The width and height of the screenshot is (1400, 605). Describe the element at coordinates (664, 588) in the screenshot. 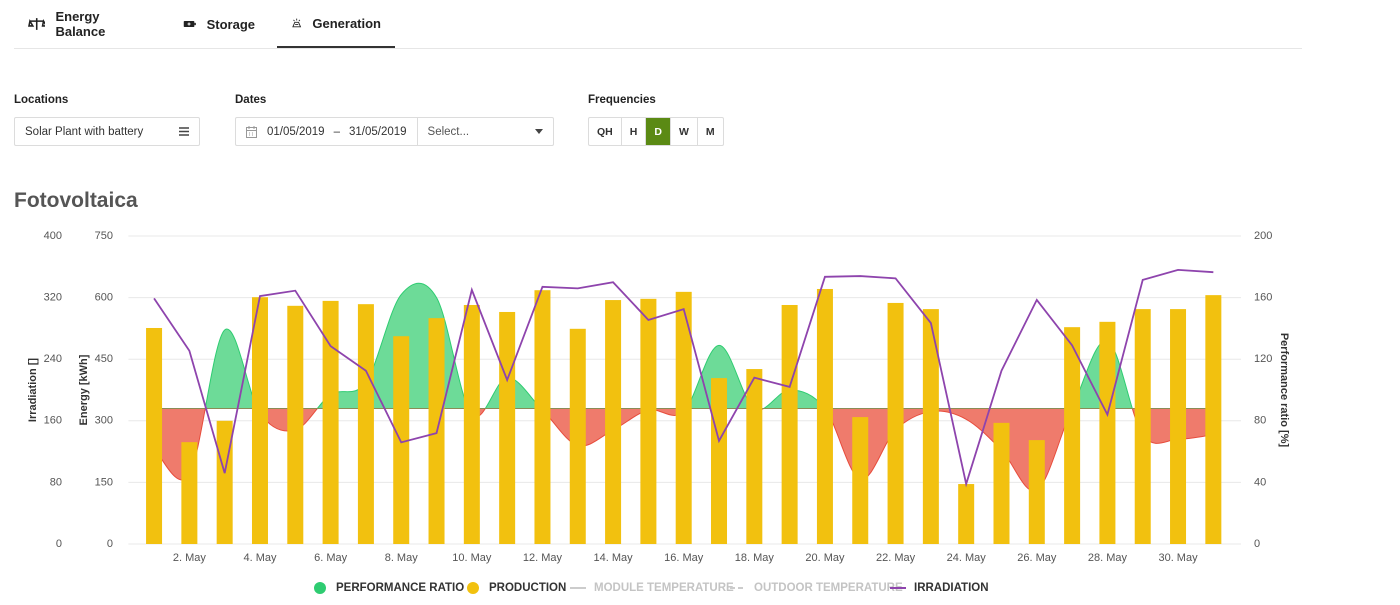

I see `legend-text: MODULE TEMPERATURE` at that location.